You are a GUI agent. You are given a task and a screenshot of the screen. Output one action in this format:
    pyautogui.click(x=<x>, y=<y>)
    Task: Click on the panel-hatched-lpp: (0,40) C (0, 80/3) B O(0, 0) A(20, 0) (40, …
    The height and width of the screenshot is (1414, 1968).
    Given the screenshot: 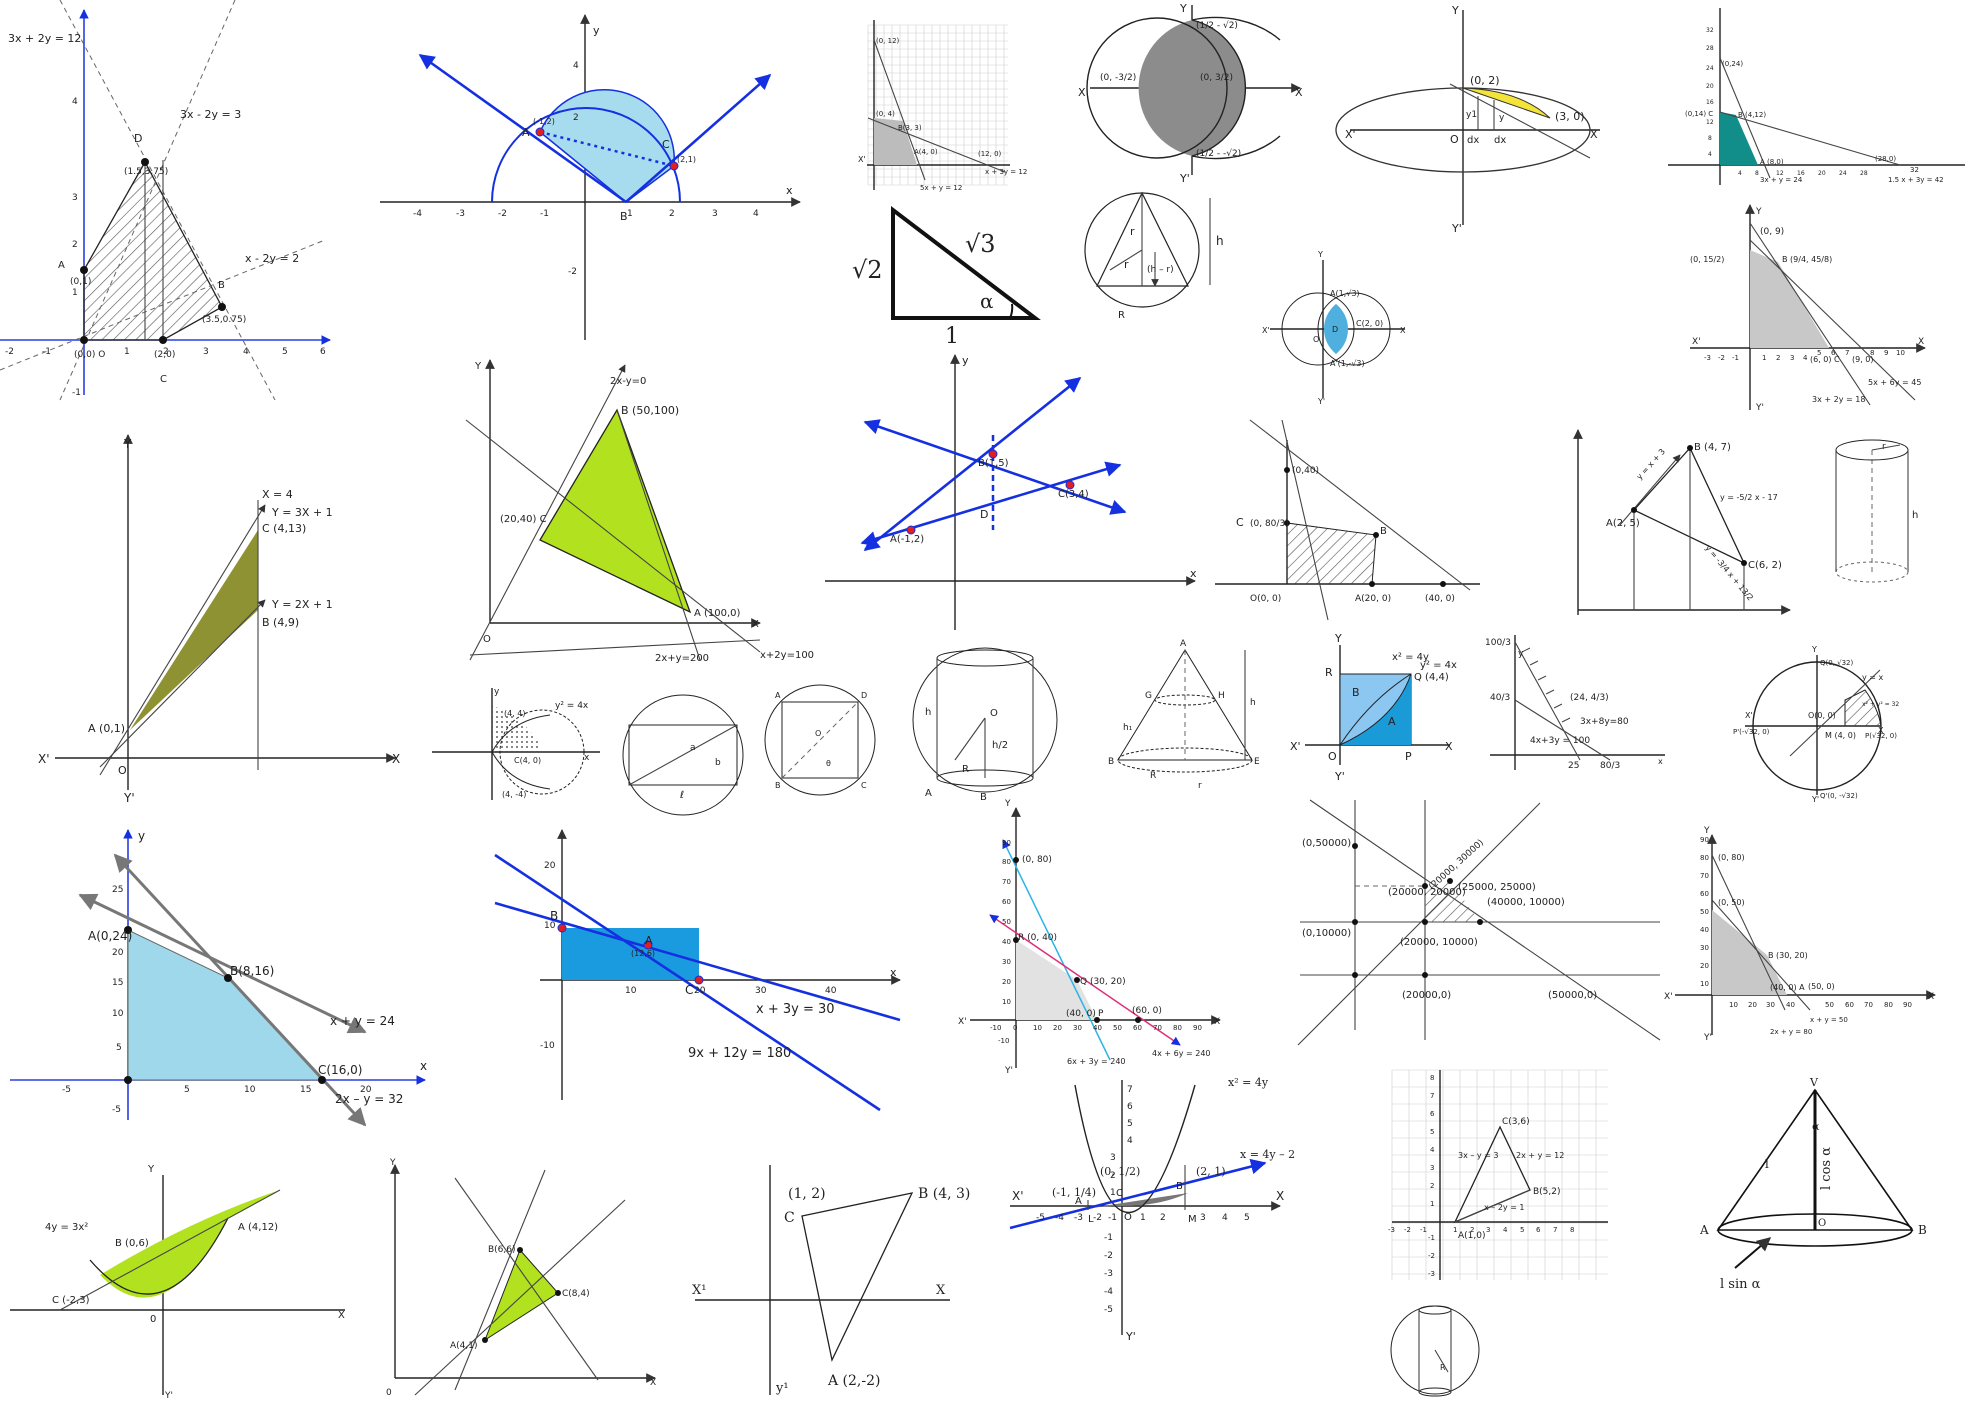 What is the action you would take?
    pyautogui.click(x=1347, y=520)
    